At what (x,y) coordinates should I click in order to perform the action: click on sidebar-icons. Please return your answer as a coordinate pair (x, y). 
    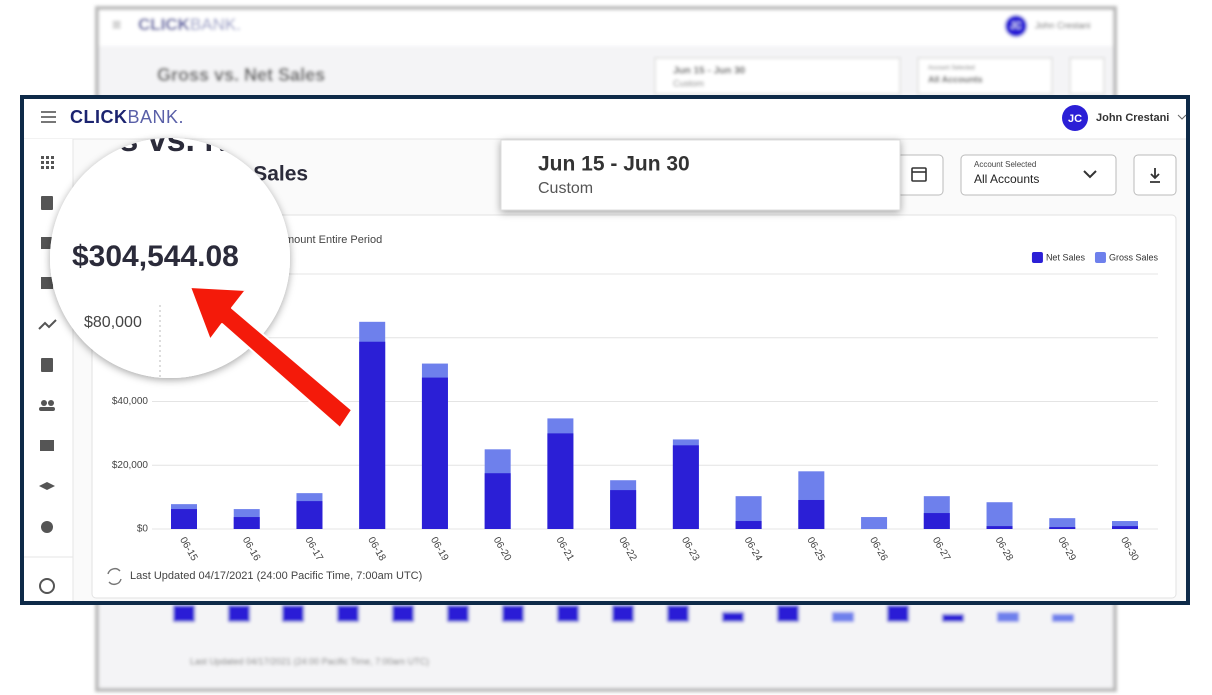
    Looking at the image, I should click on (47, 375).